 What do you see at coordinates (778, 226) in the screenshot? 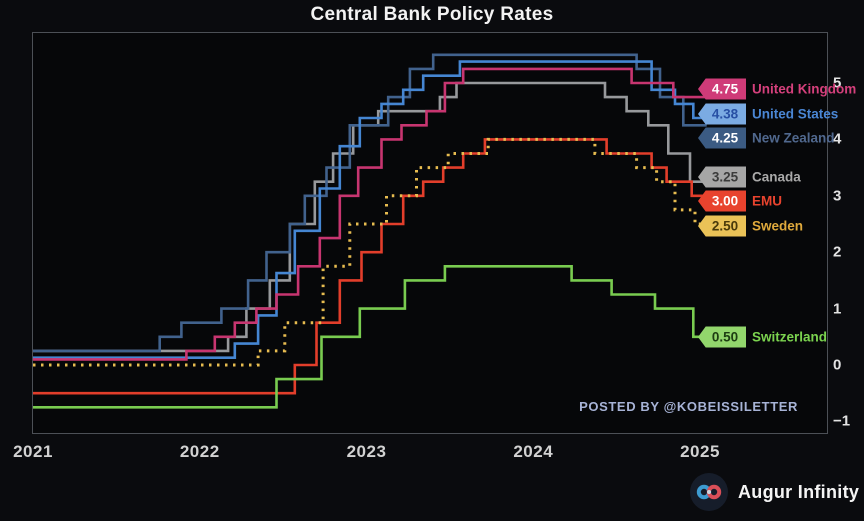
I see `country-label-sweden: Sweden` at bounding box center [778, 226].